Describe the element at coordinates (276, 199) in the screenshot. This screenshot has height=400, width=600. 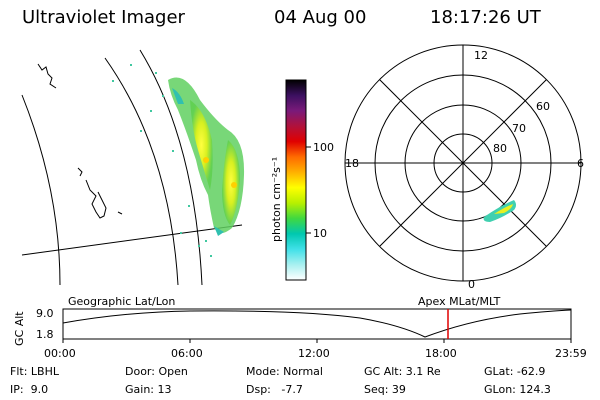
I see `colorbar-unit-label: photon cm⁻²s⁻¹` at that location.